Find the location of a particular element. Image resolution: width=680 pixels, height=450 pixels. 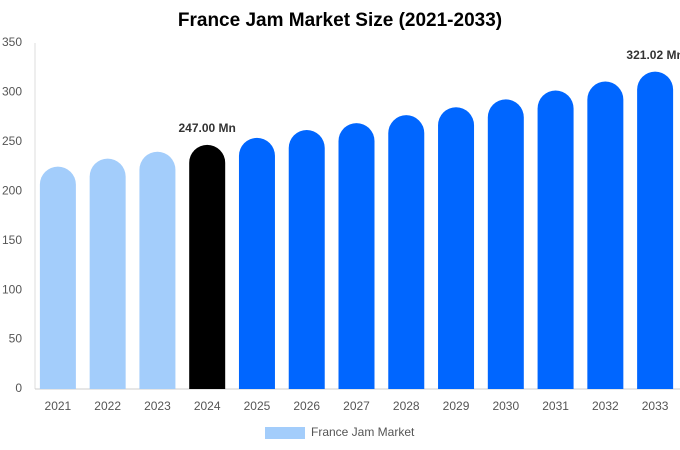

y-tick-label: 150 is located at coordinates (12, 240).